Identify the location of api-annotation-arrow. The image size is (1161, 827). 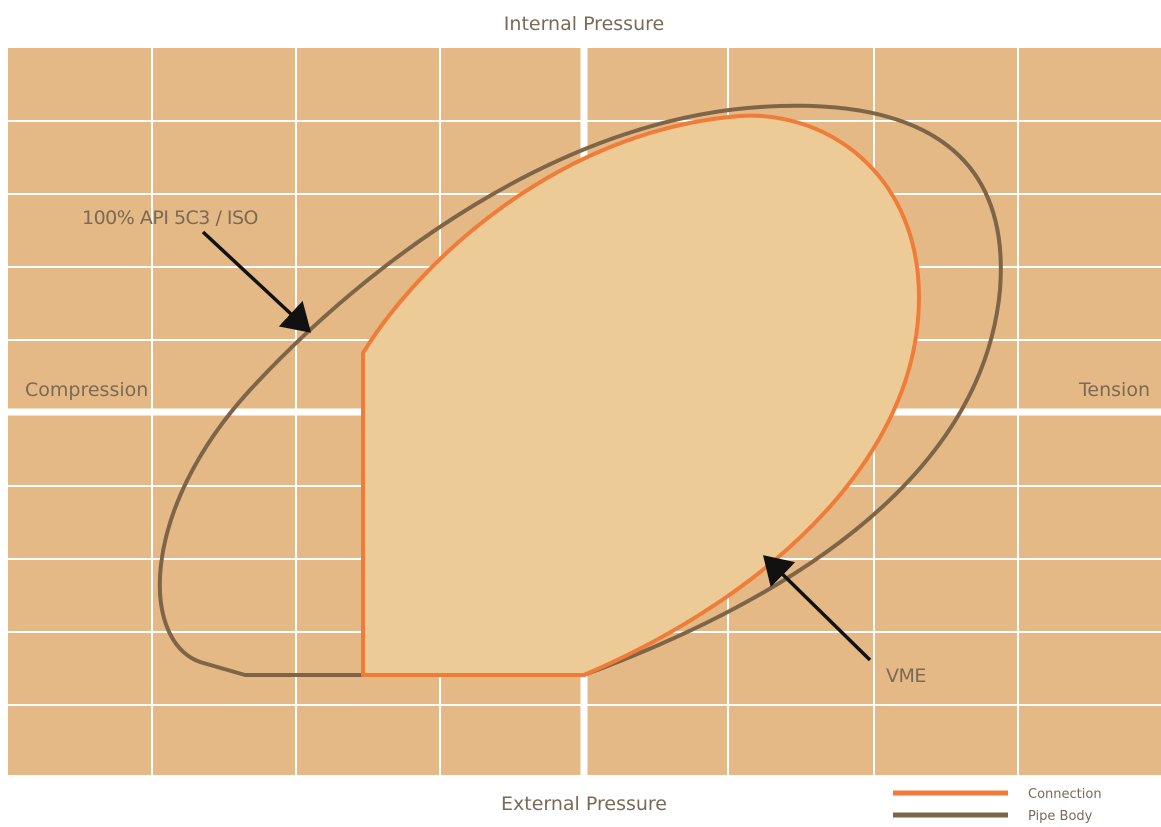
(256, 281).